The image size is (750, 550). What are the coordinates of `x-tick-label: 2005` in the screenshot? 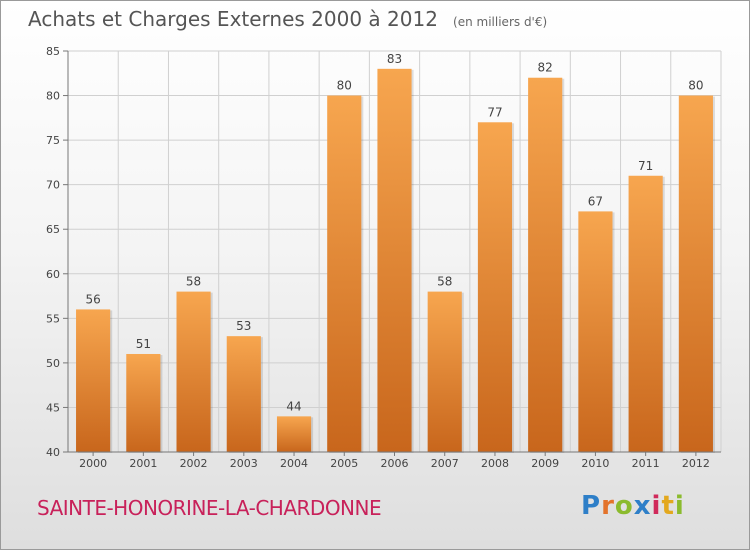 It's located at (344, 463).